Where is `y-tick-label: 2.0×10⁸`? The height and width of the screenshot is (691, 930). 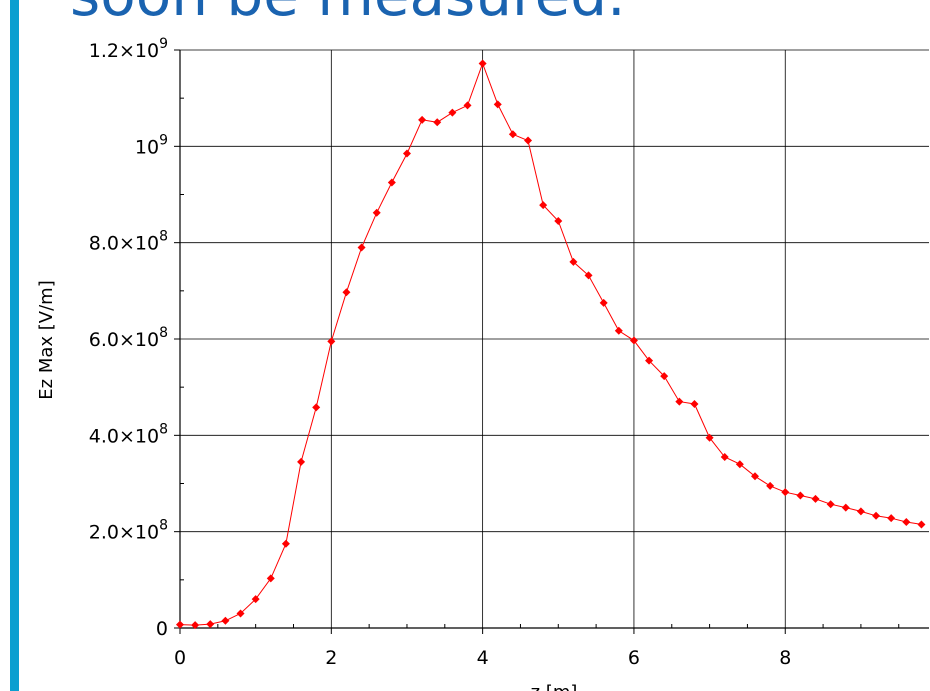 y-tick-label: 2.0×10⁸ is located at coordinates (128, 531).